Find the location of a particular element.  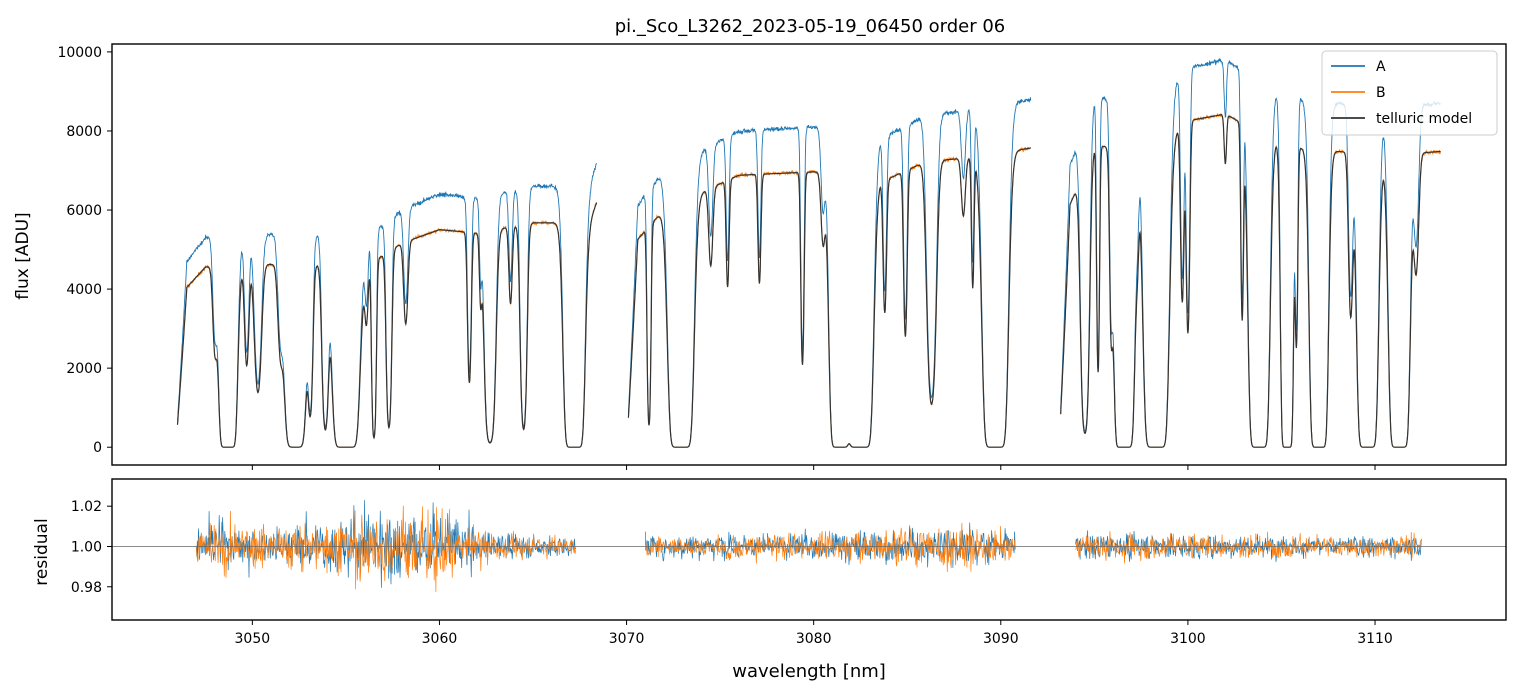

x-axis-label: wavelength [nm] is located at coordinates (809, 671).